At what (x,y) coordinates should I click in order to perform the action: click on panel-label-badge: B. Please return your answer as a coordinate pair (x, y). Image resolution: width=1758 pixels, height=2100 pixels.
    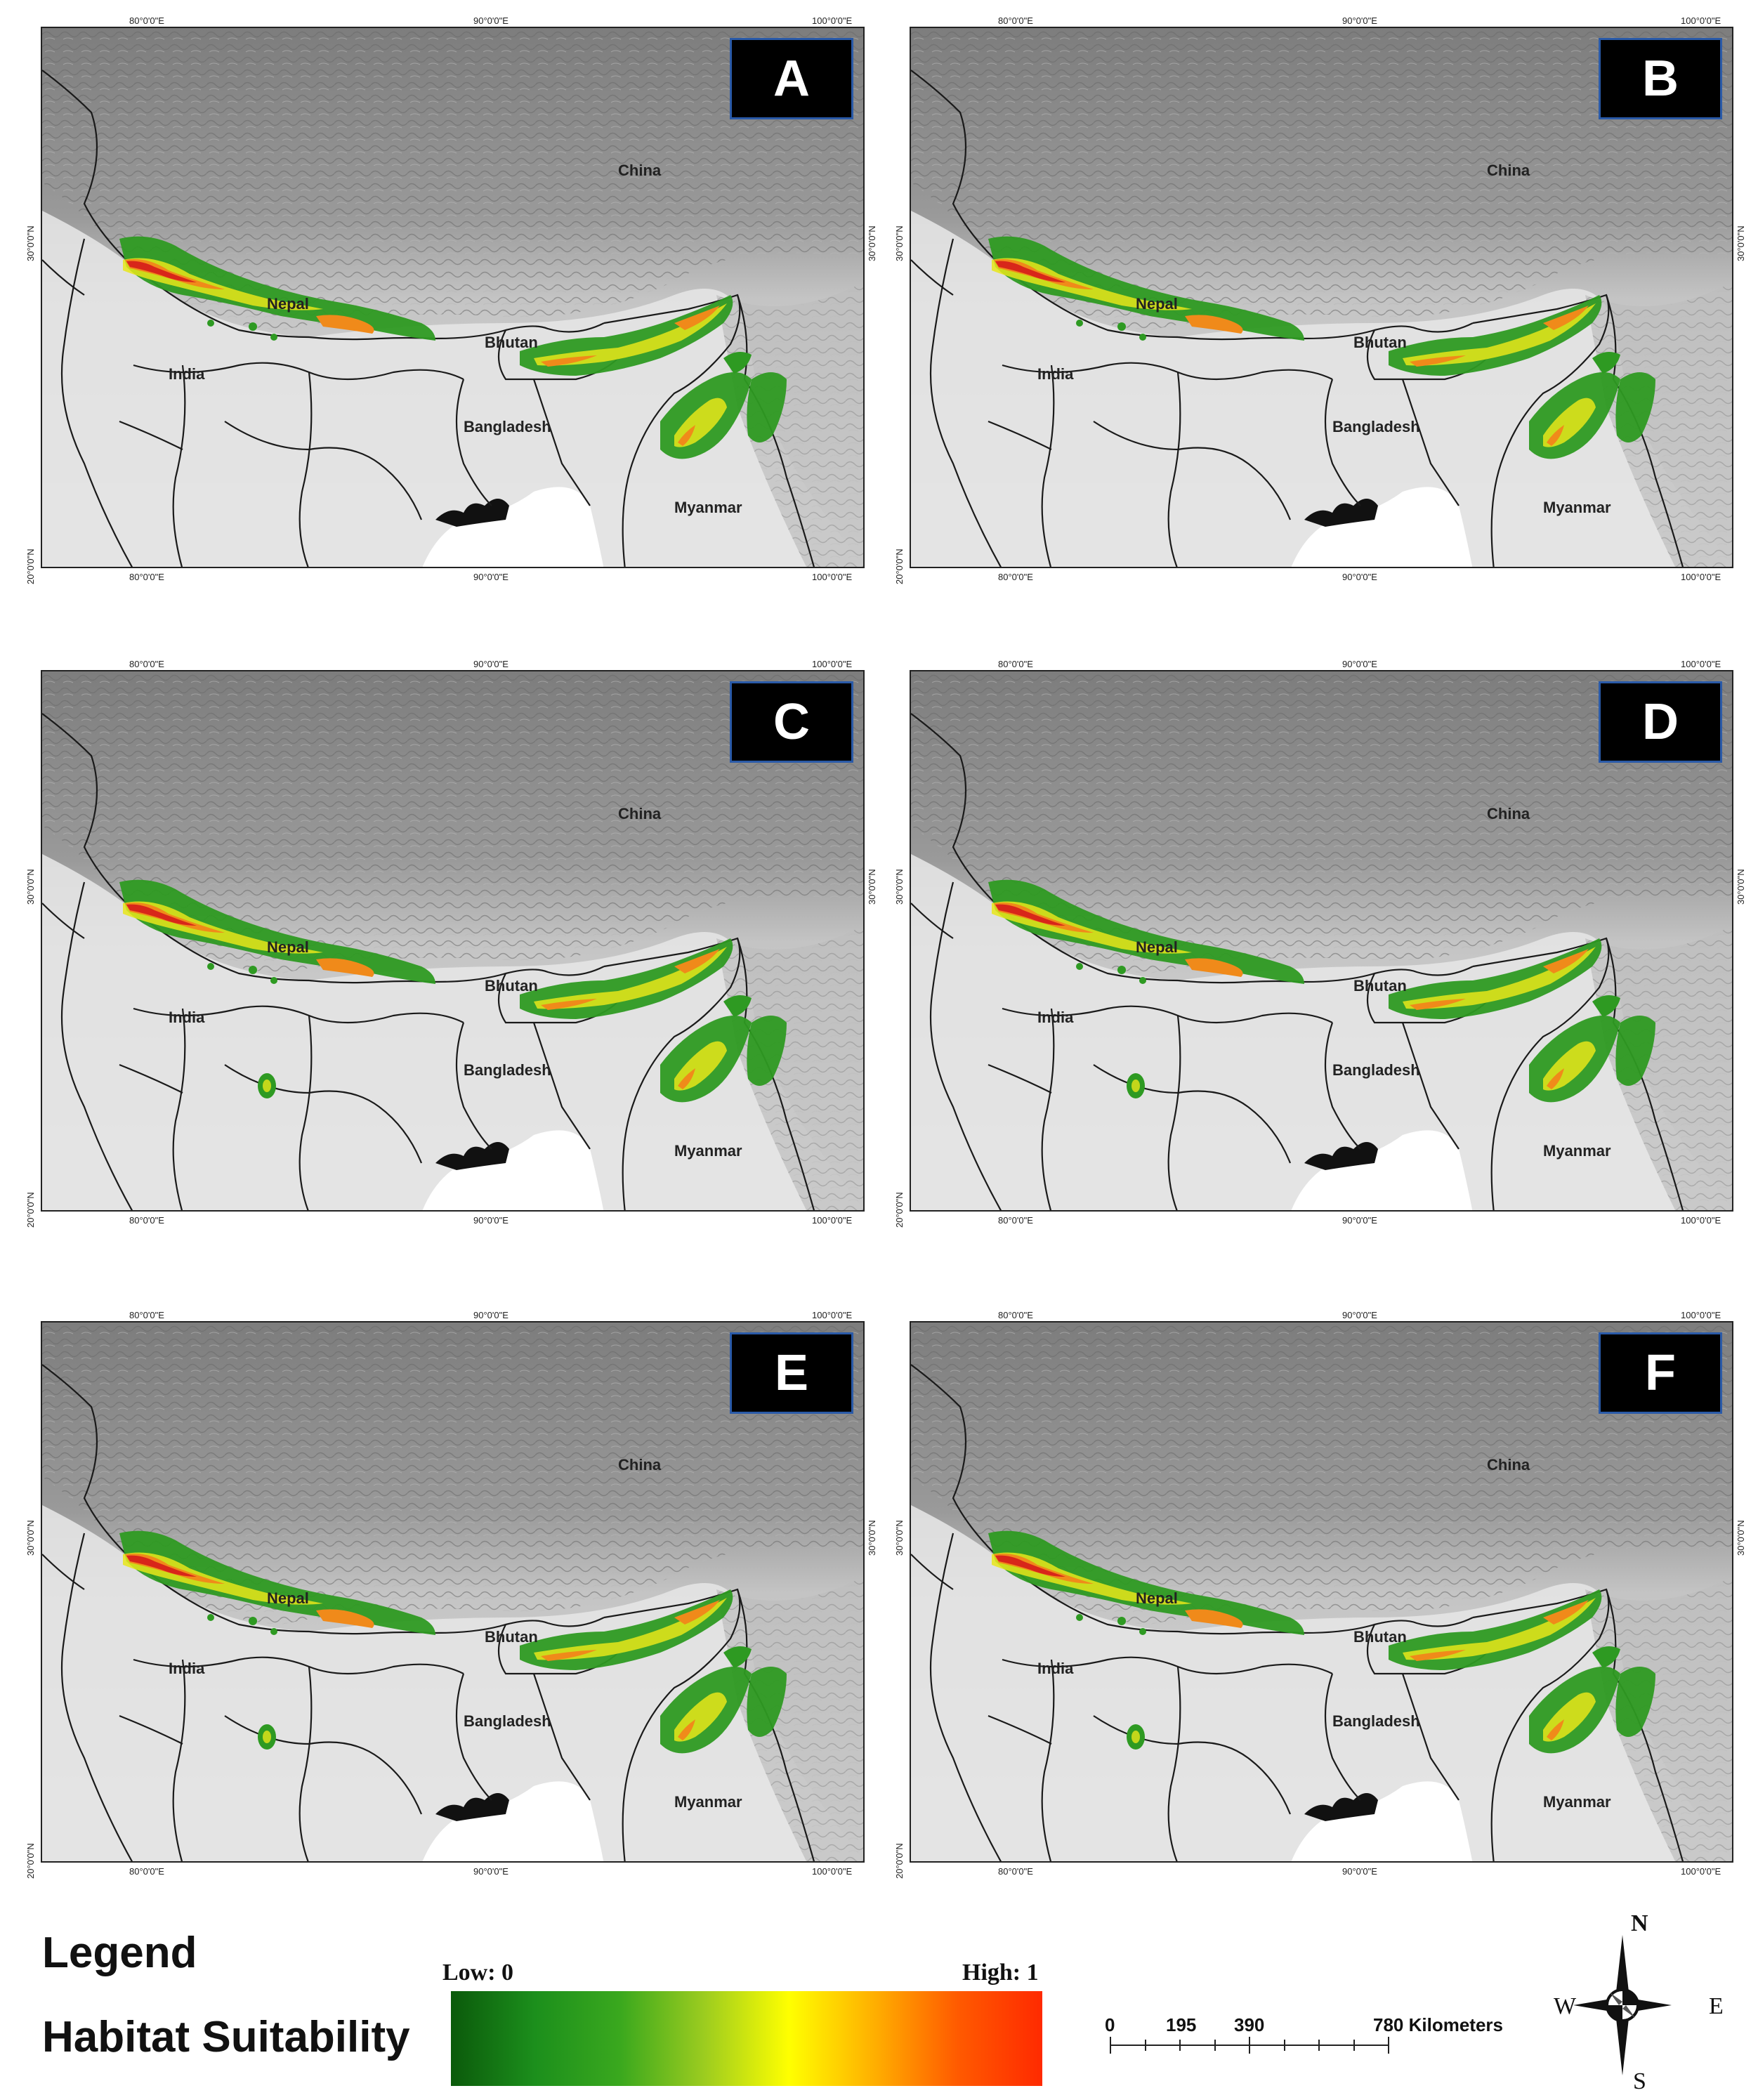
    Looking at the image, I should click on (1661, 78).